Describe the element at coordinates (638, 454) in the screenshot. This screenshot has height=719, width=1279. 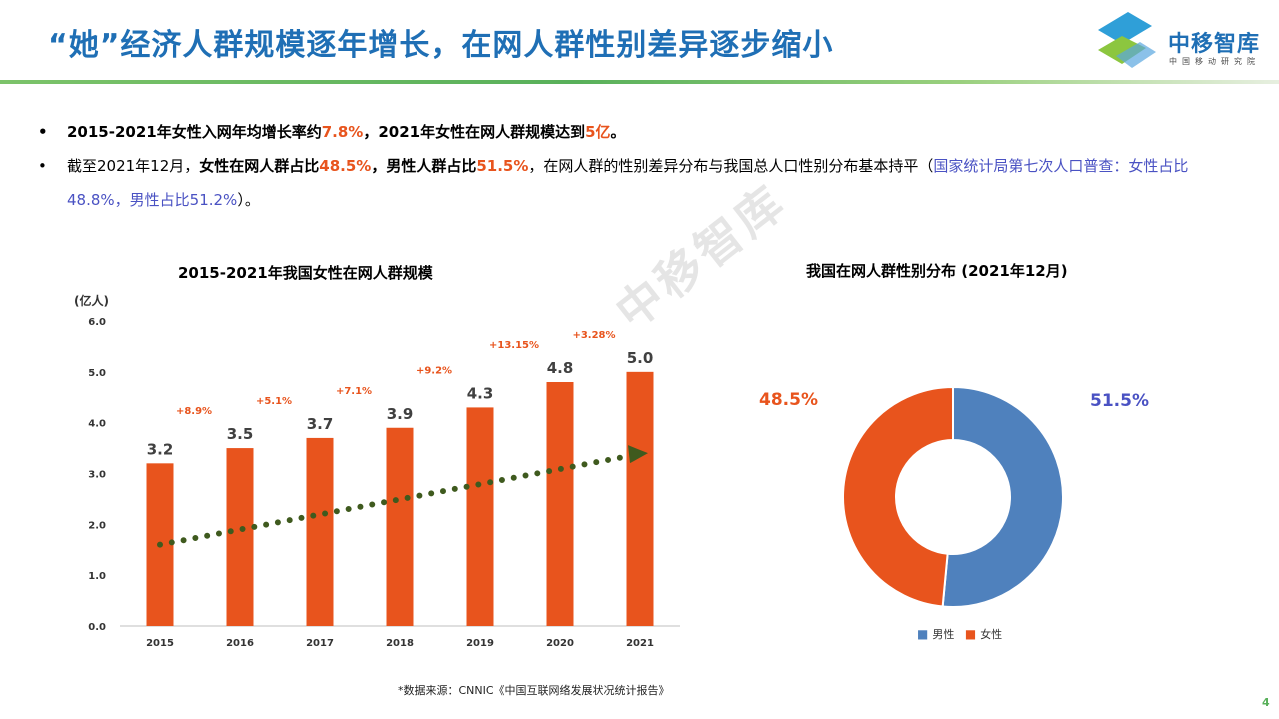
I see `trend-arrowhead` at that location.